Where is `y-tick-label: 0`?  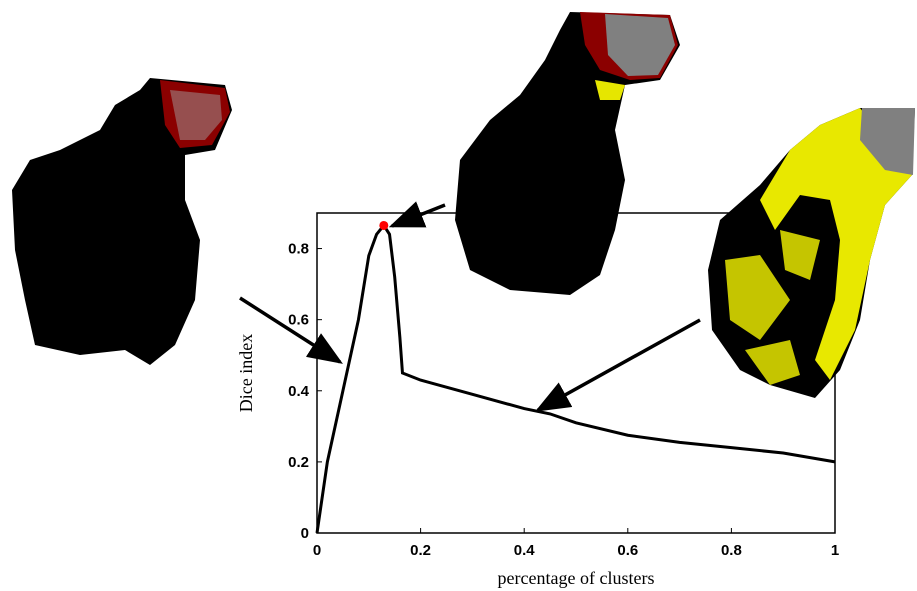 y-tick-label: 0 is located at coordinates (305, 533).